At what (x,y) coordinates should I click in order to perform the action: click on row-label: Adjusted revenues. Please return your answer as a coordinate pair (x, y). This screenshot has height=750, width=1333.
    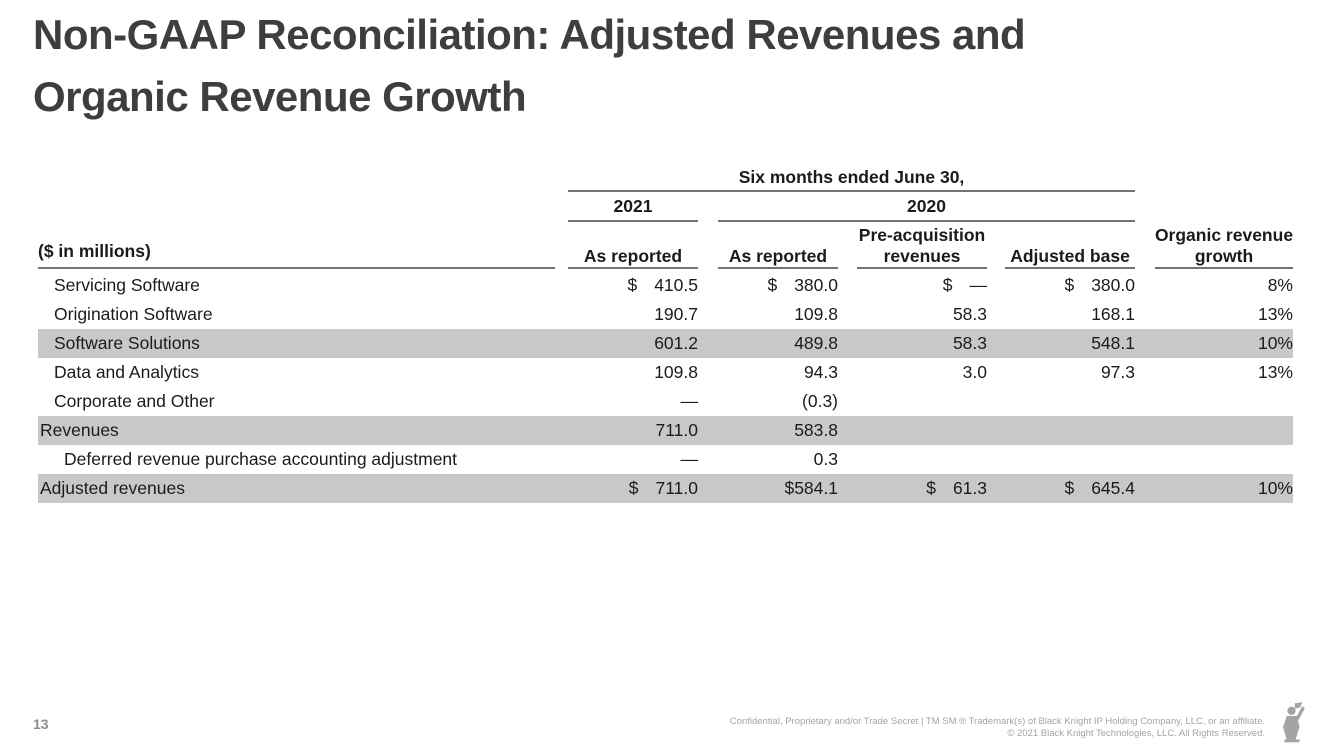
    Looking at the image, I should click on (112, 488).